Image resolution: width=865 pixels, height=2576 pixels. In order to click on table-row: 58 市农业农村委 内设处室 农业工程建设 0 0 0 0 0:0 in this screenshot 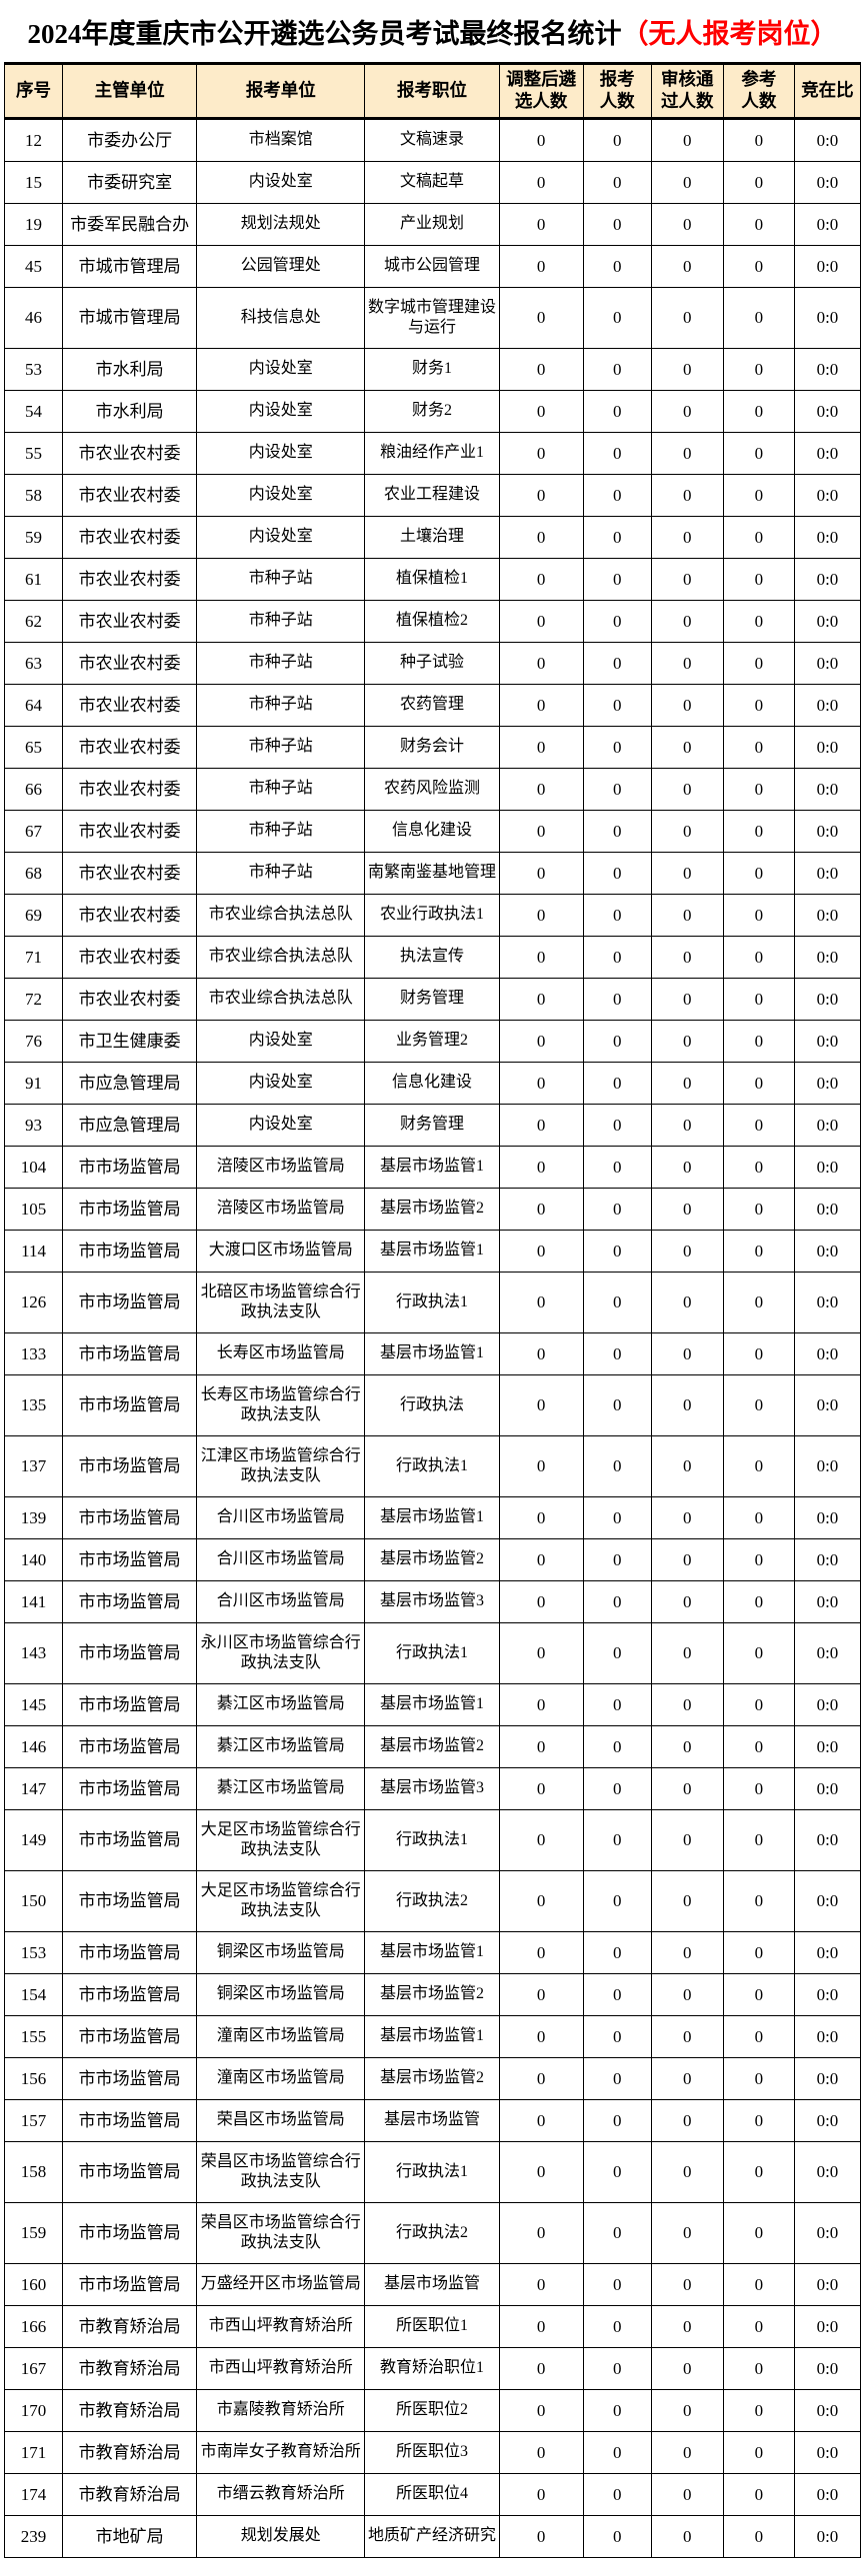, I will do `click(432, 495)`.